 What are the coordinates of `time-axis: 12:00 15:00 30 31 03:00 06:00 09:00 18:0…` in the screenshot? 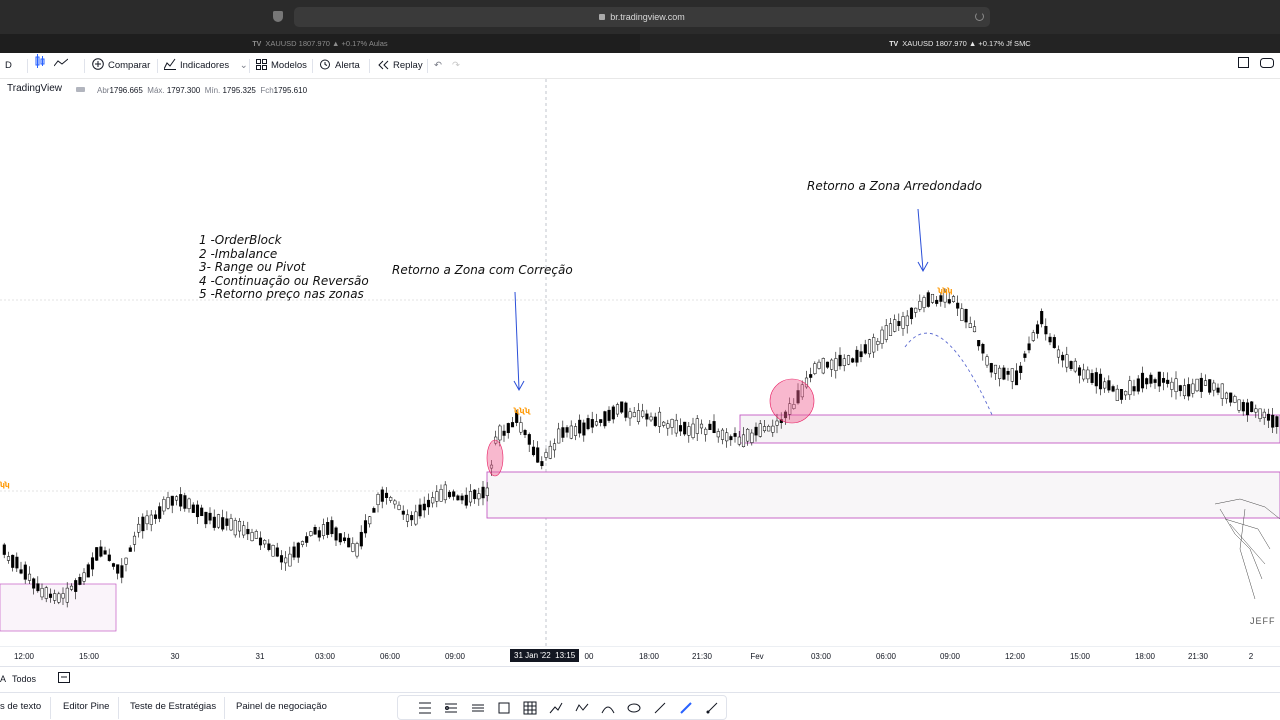 It's located at (640, 656).